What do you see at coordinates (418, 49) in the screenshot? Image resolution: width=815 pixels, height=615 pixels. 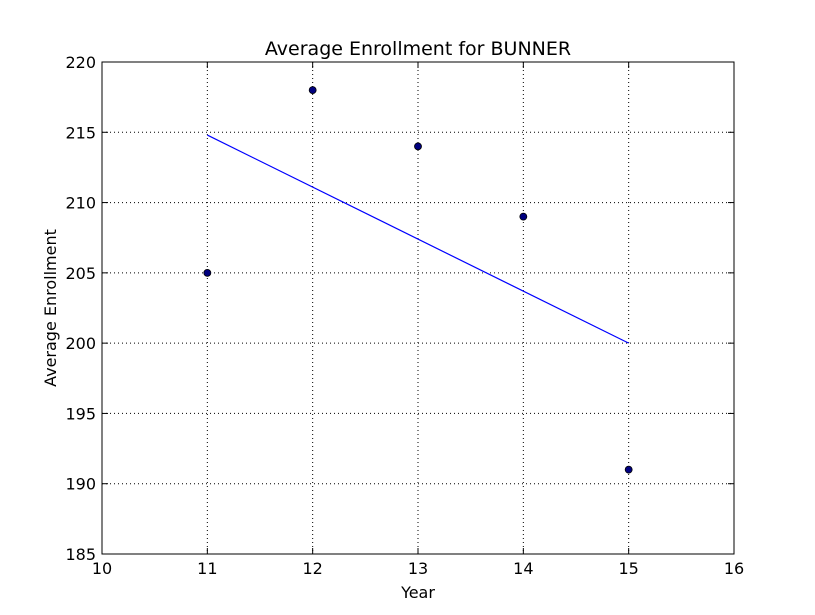 I see `chart-title: Average Enrollment for BUNNER` at bounding box center [418, 49].